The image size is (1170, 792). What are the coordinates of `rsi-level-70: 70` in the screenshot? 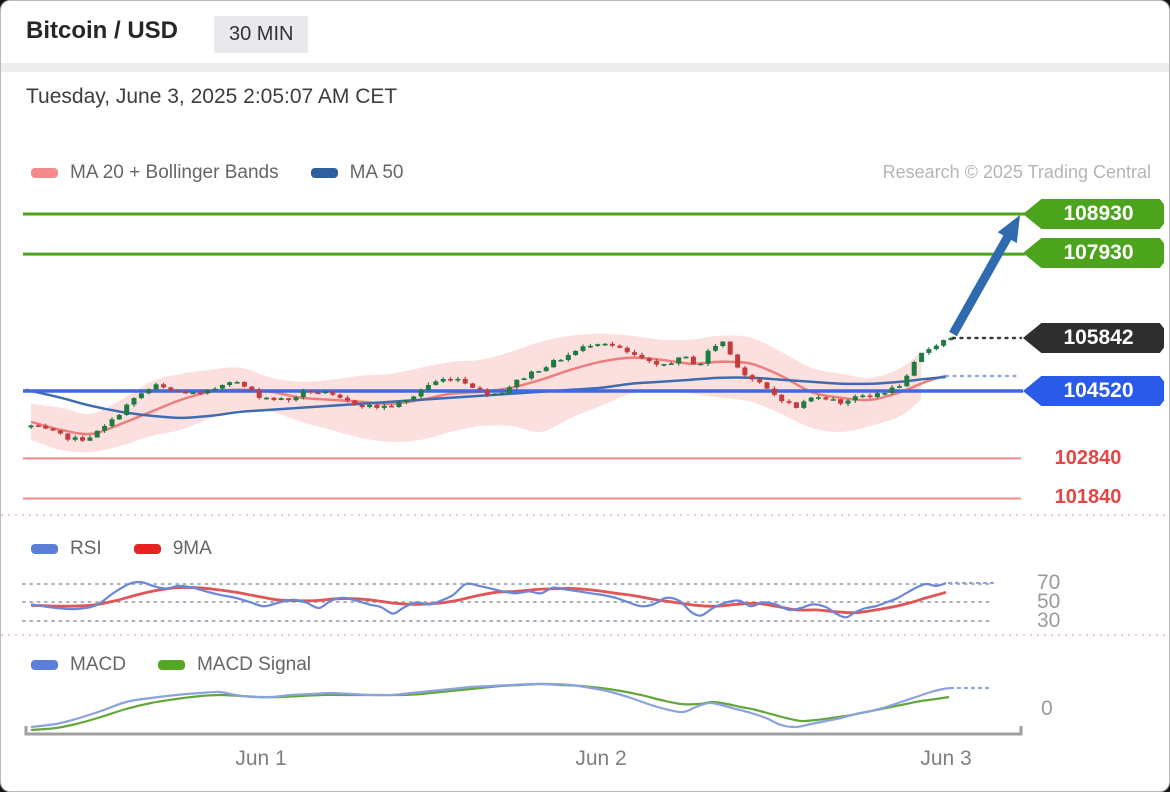 It's located at (1049, 582).